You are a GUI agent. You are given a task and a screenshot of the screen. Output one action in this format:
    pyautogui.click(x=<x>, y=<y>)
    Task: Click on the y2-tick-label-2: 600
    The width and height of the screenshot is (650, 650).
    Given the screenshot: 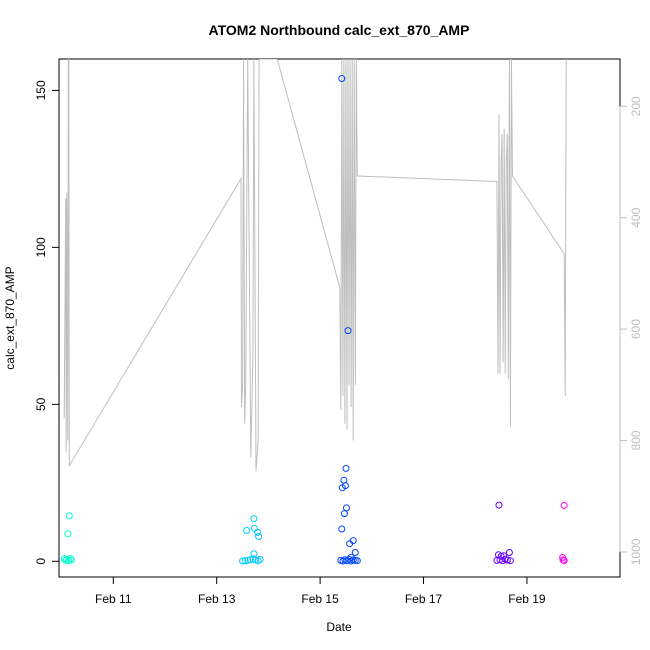 What is the action you would take?
    pyautogui.click(x=636, y=329)
    